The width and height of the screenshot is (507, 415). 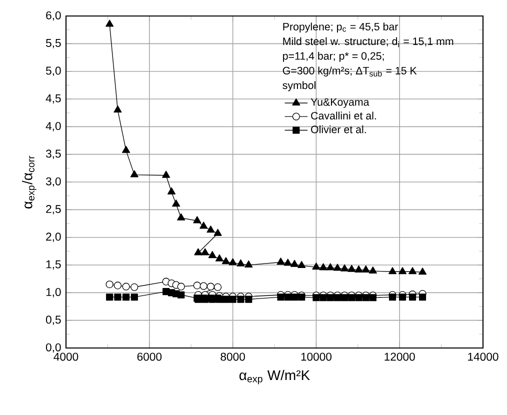 I want to click on legend-label: Yu&Koyama, so click(x=340, y=103).